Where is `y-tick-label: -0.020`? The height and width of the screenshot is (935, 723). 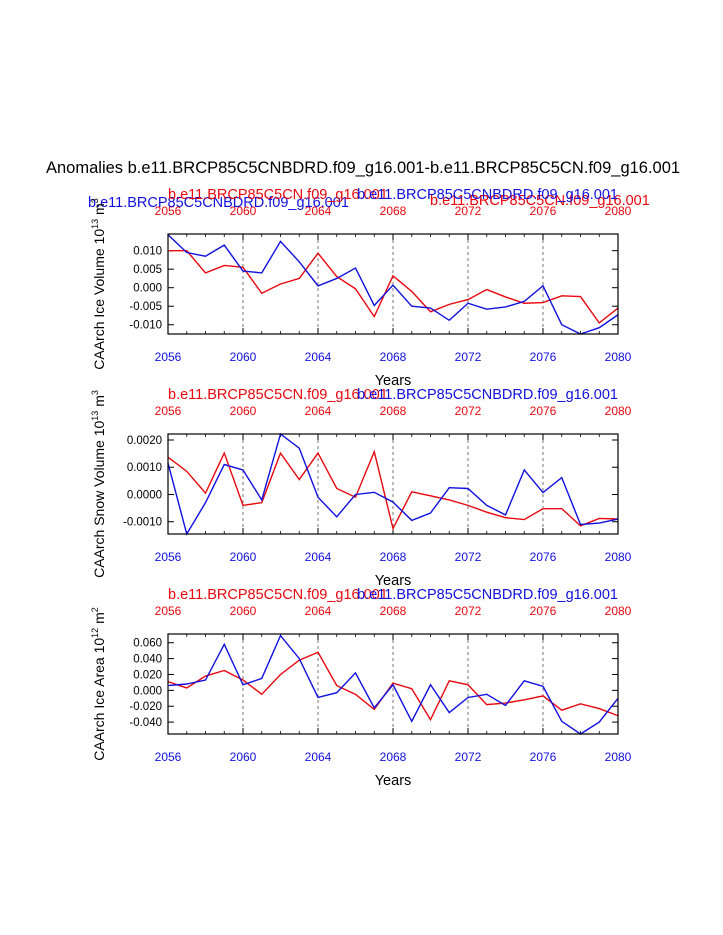 y-tick-label: -0.020 is located at coordinates (145, 707).